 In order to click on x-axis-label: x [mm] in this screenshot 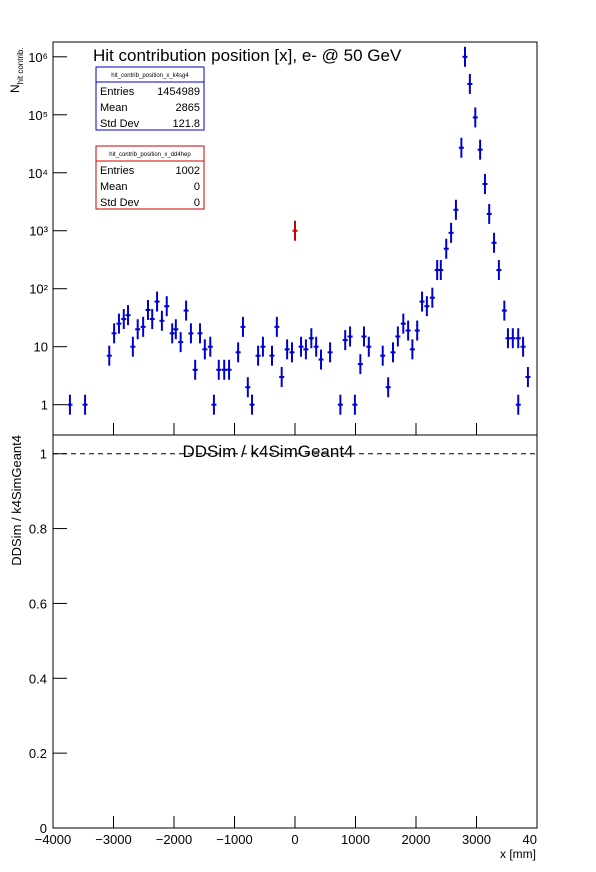, I will do `click(518, 854)`.